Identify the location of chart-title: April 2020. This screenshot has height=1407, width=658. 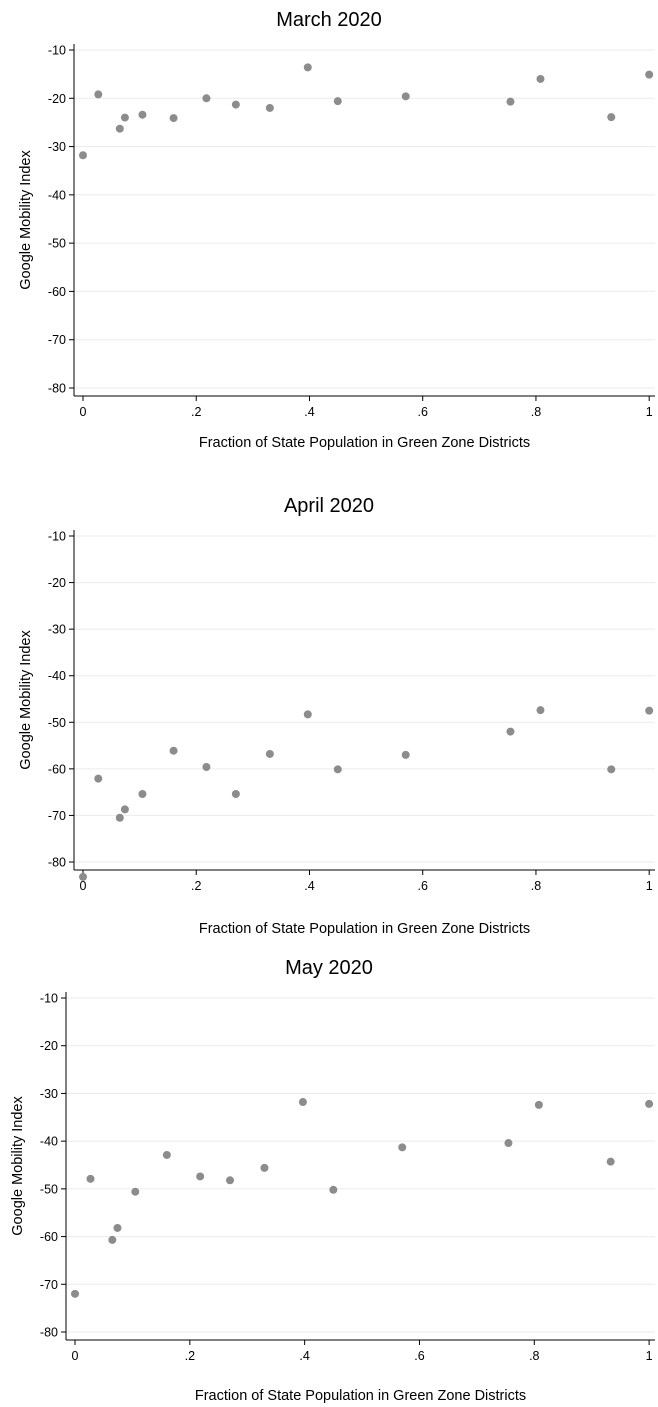
(329, 506).